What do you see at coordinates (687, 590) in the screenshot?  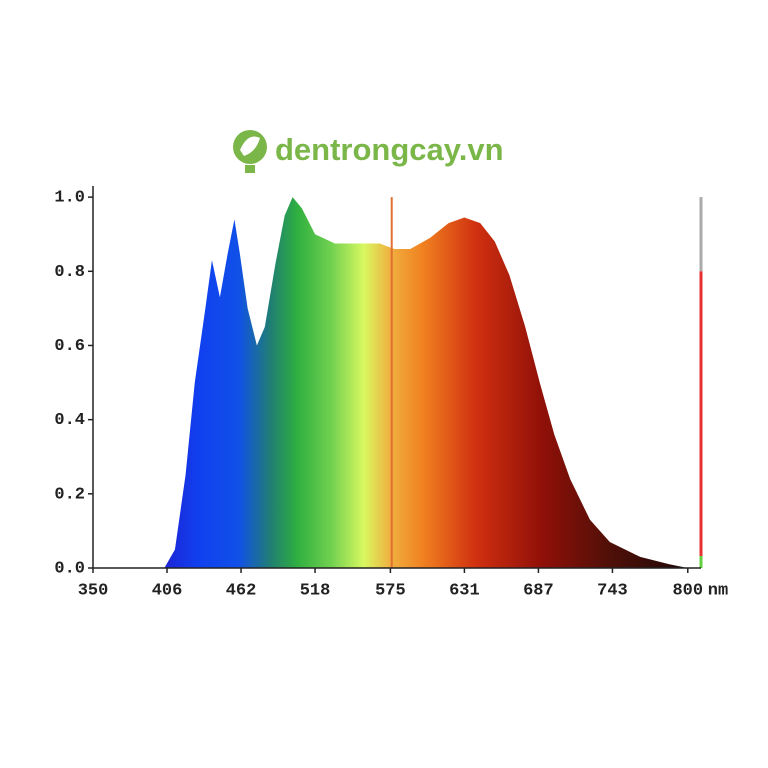 I see `x-tick-label: 800` at bounding box center [687, 590].